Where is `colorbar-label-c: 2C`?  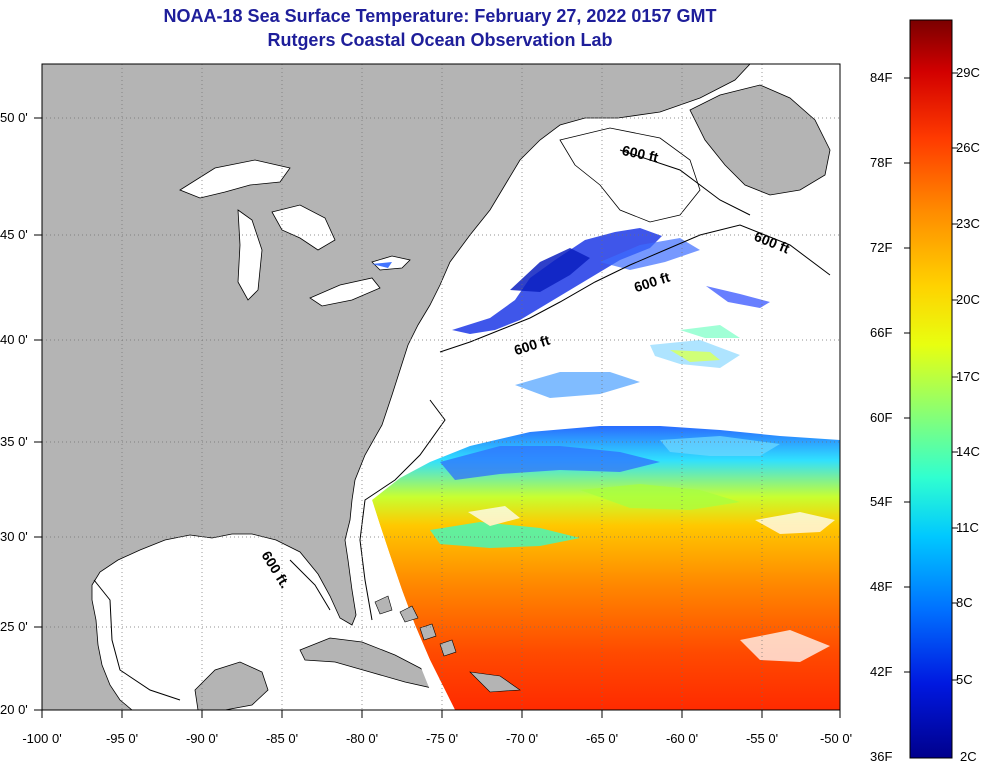 colorbar-label-c: 2C is located at coordinates (968, 756).